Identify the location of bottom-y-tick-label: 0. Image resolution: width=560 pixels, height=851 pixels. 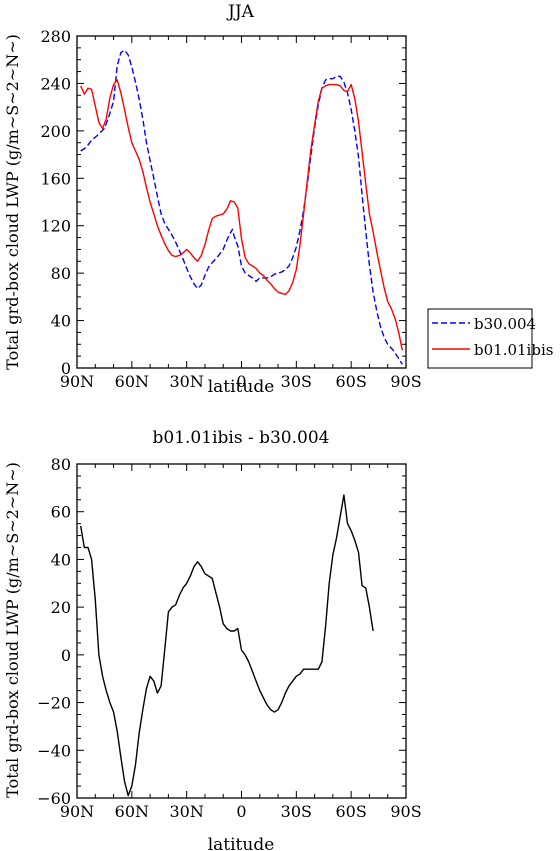
(66, 655).